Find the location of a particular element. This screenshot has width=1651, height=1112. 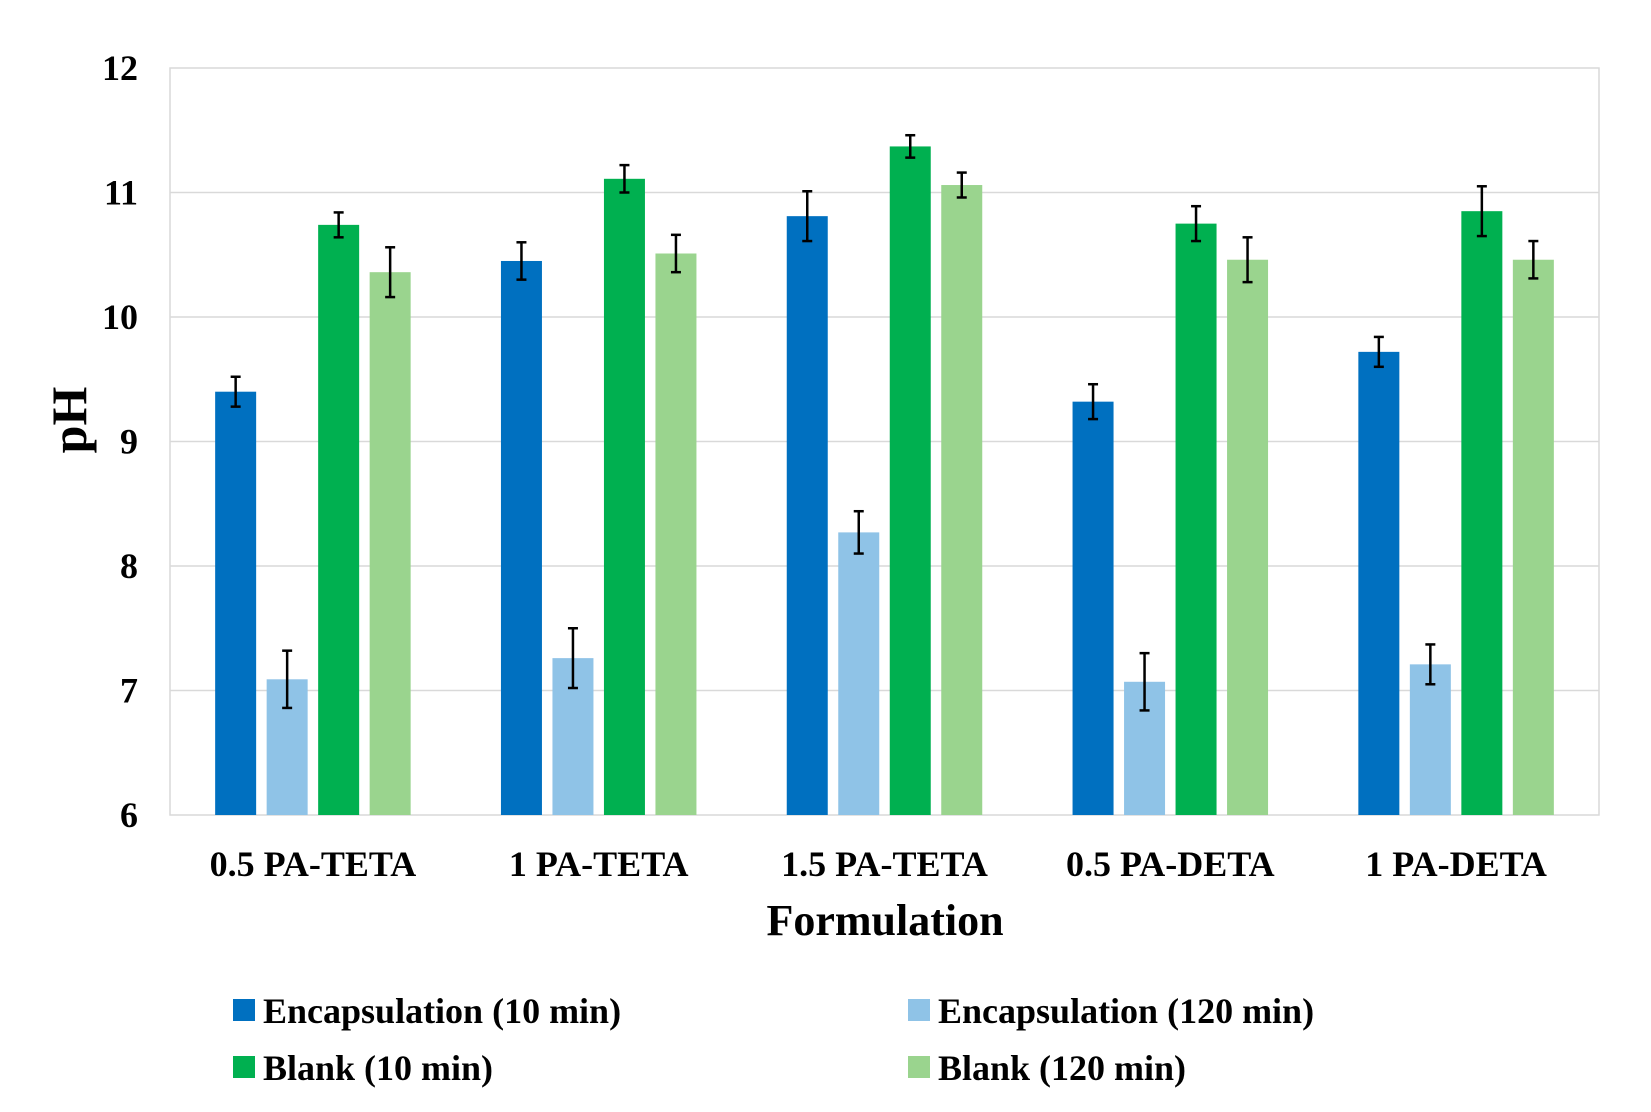

y-tick-label: 10 is located at coordinates (120, 317).